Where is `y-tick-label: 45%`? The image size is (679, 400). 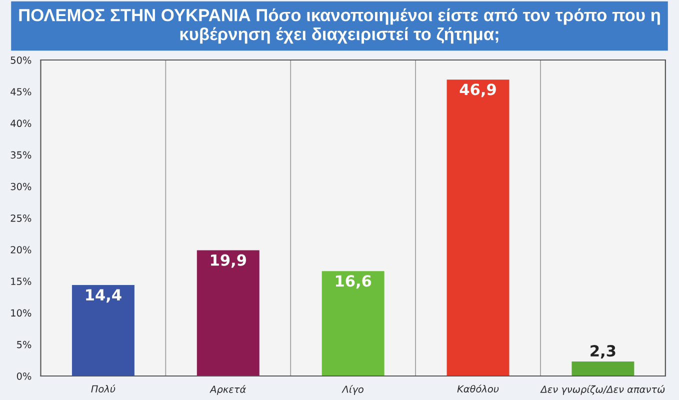 y-tick-label: 45% is located at coordinates (21, 92).